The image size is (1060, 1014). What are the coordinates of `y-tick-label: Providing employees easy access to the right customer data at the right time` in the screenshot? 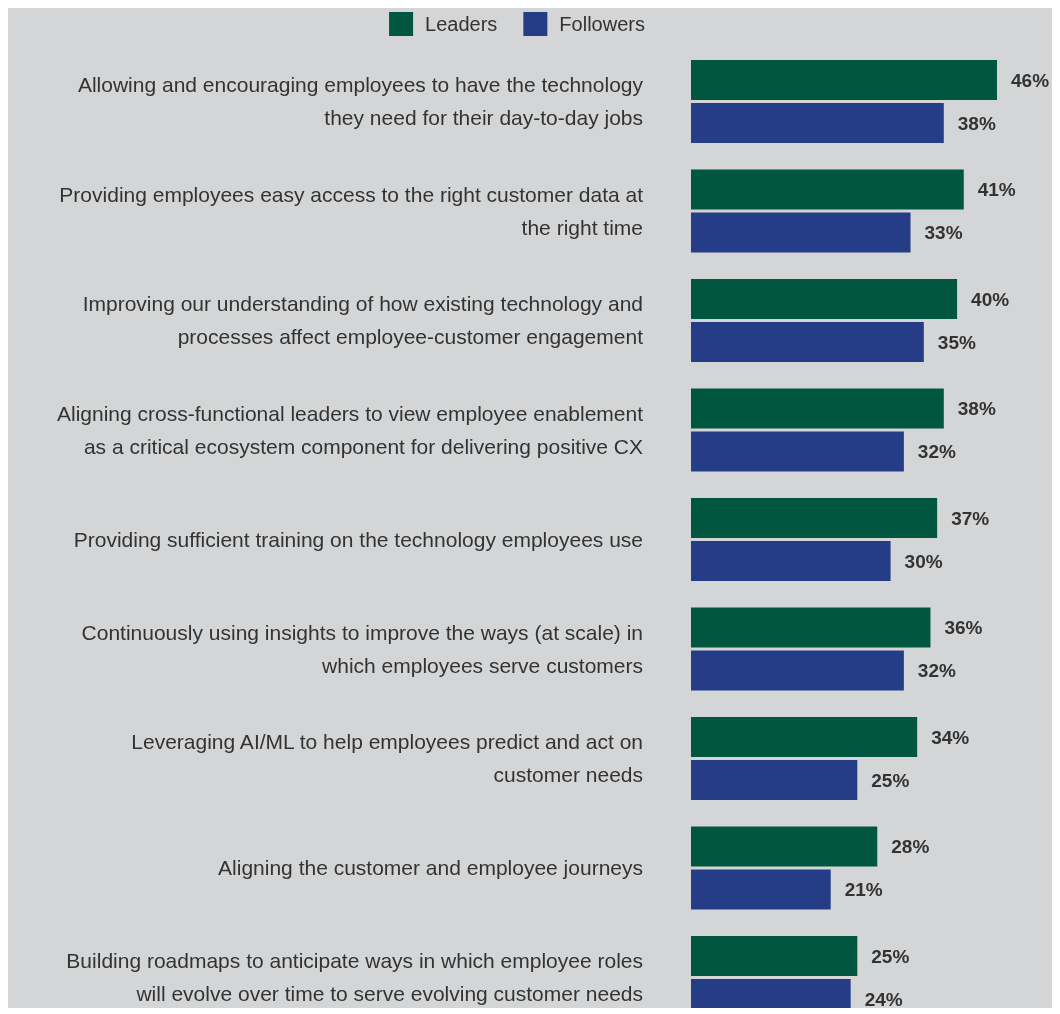 It's located at (351, 210).